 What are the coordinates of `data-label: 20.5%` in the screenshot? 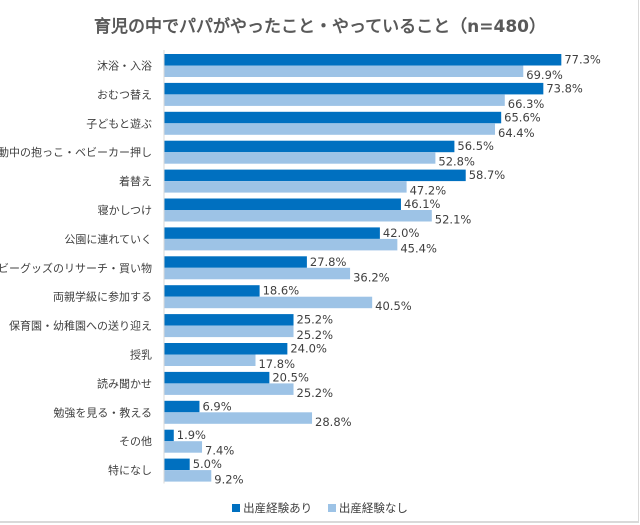 It's located at (290, 377).